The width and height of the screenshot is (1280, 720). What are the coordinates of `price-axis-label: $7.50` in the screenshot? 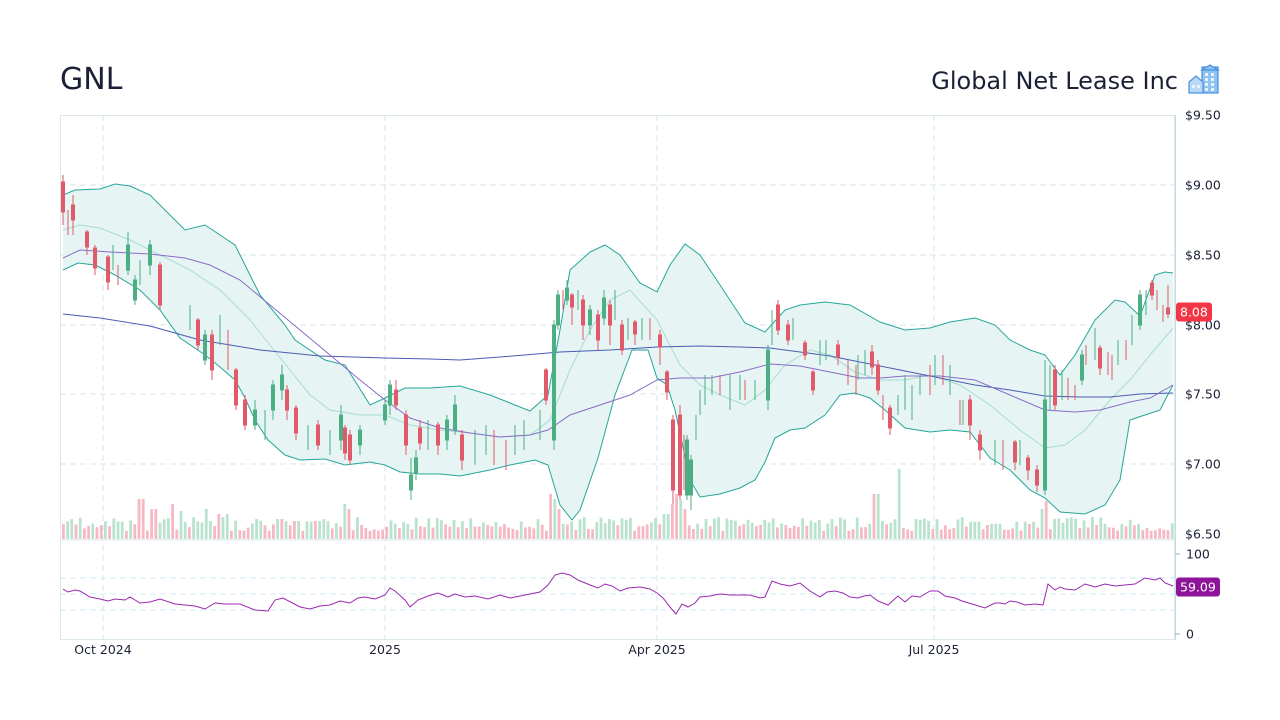 It's located at (1203, 394).